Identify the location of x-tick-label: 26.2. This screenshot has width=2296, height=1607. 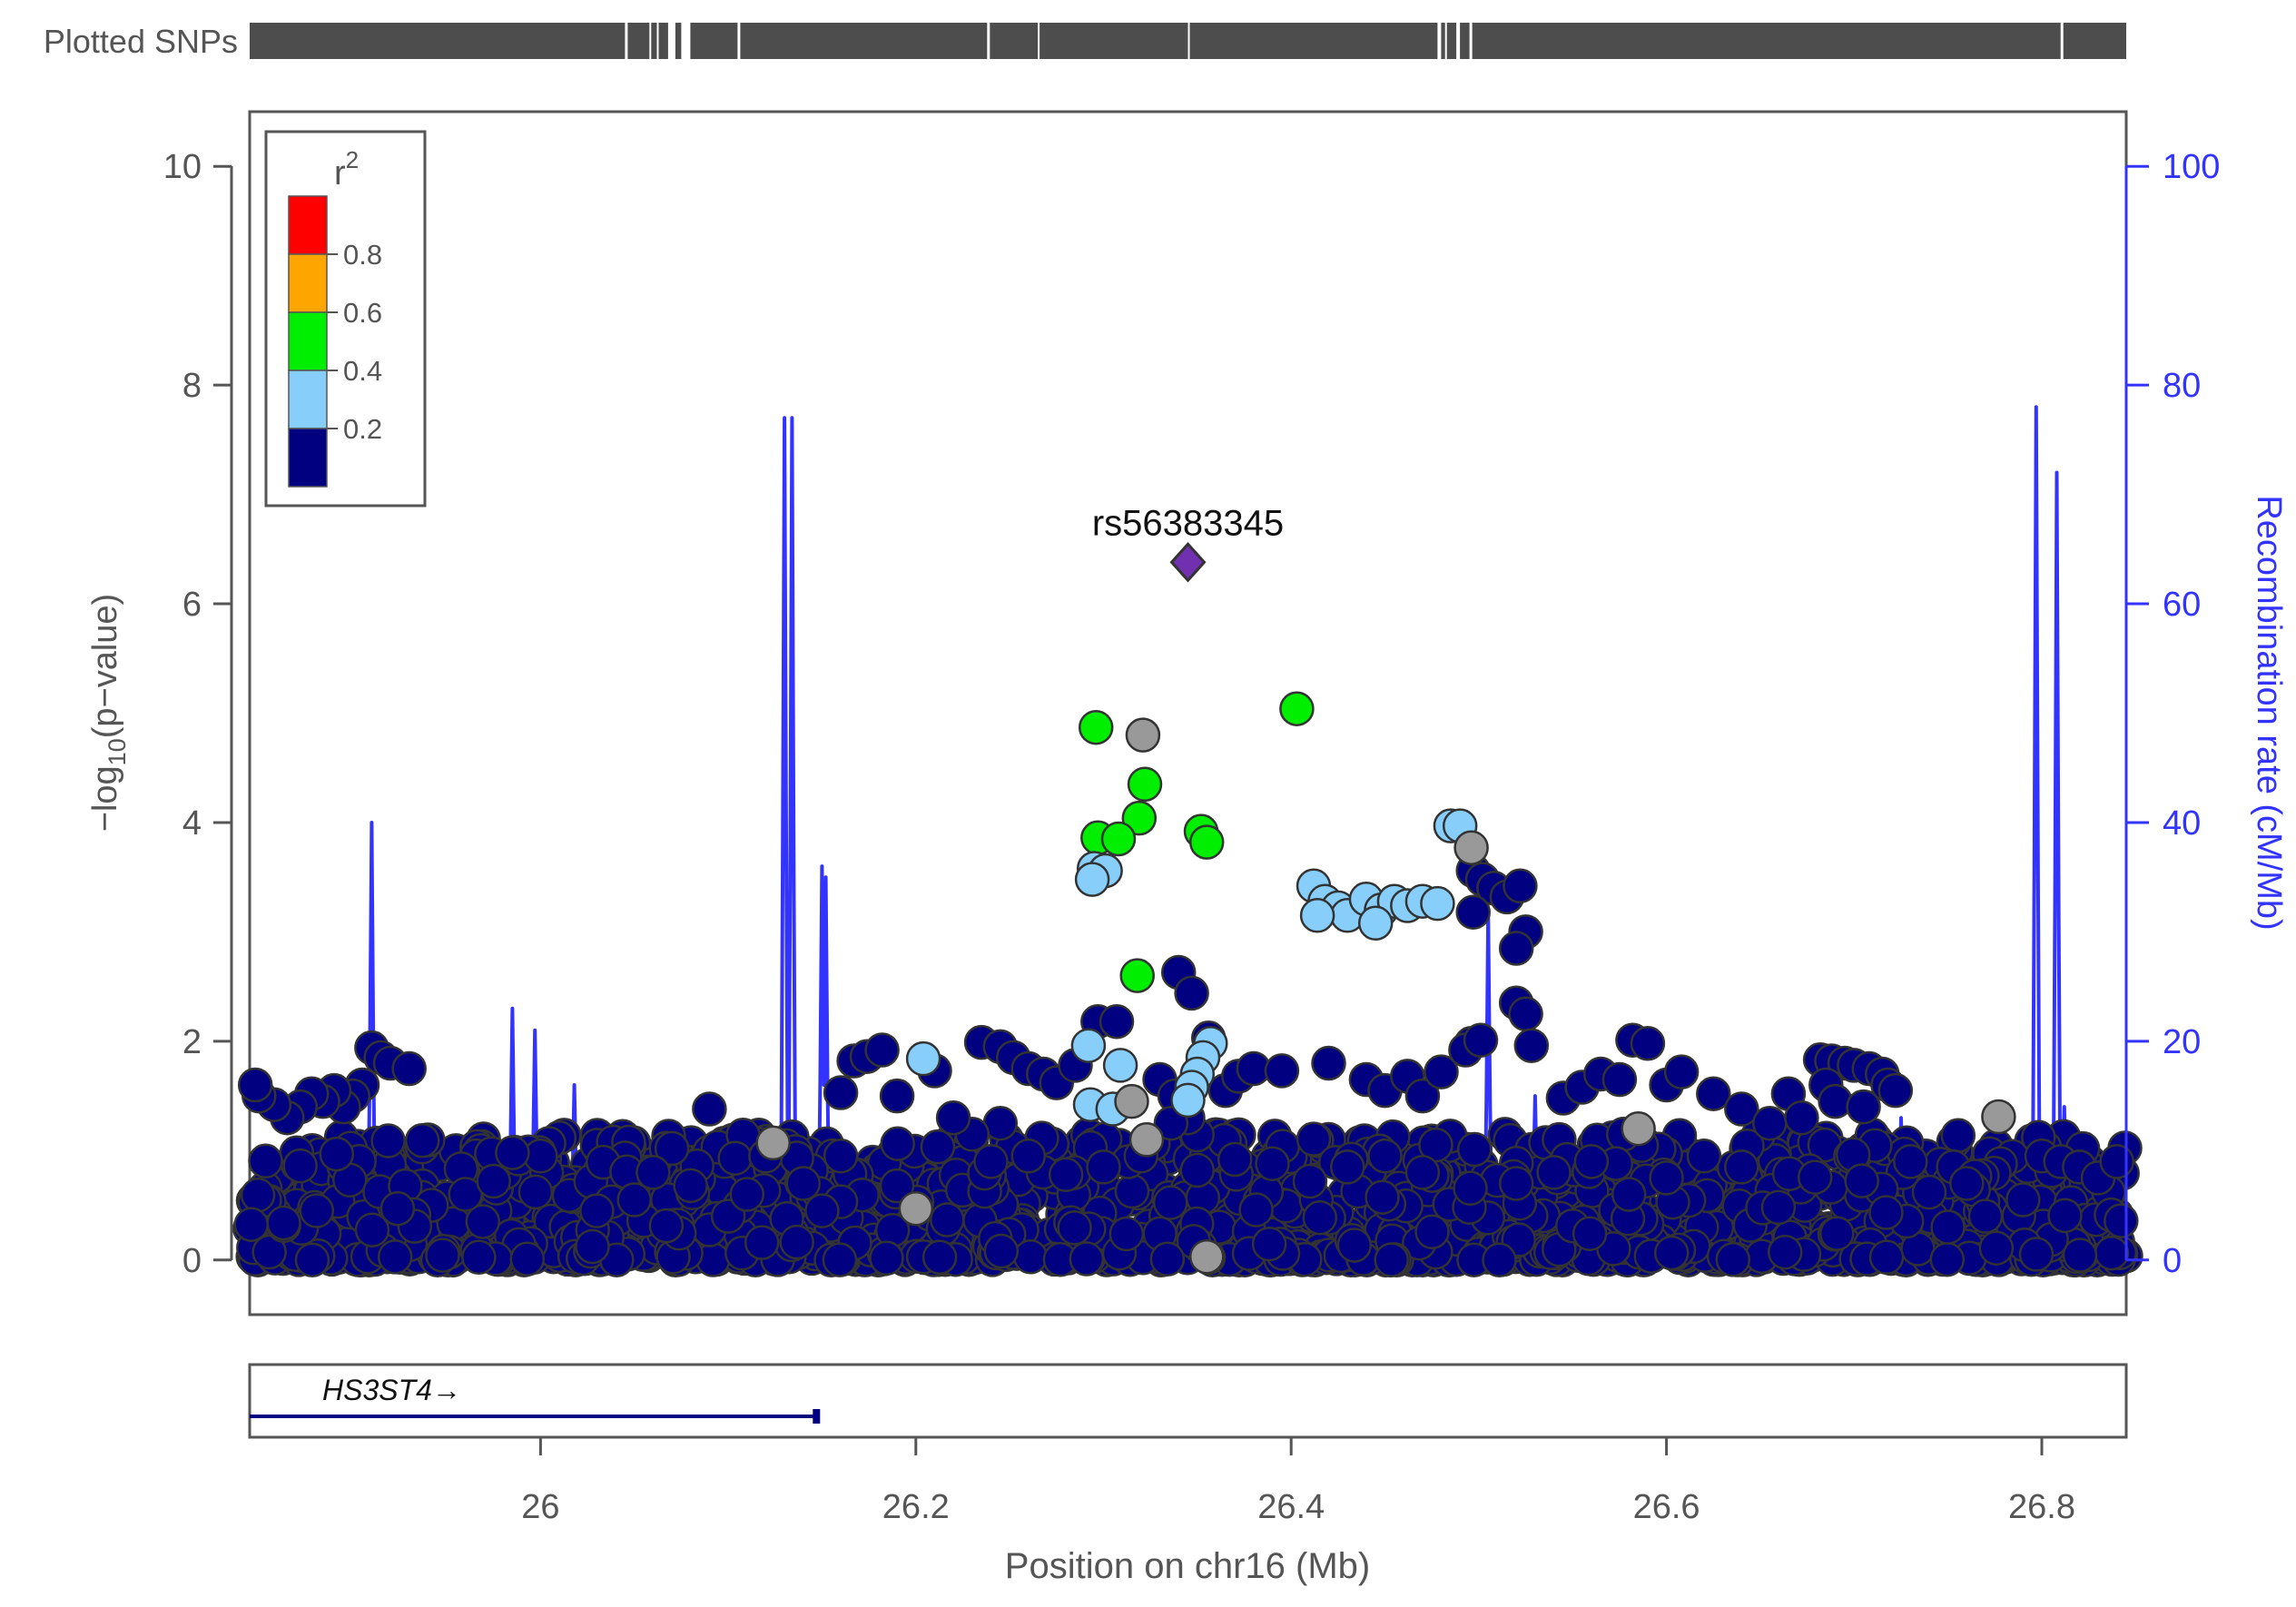
(916, 1507).